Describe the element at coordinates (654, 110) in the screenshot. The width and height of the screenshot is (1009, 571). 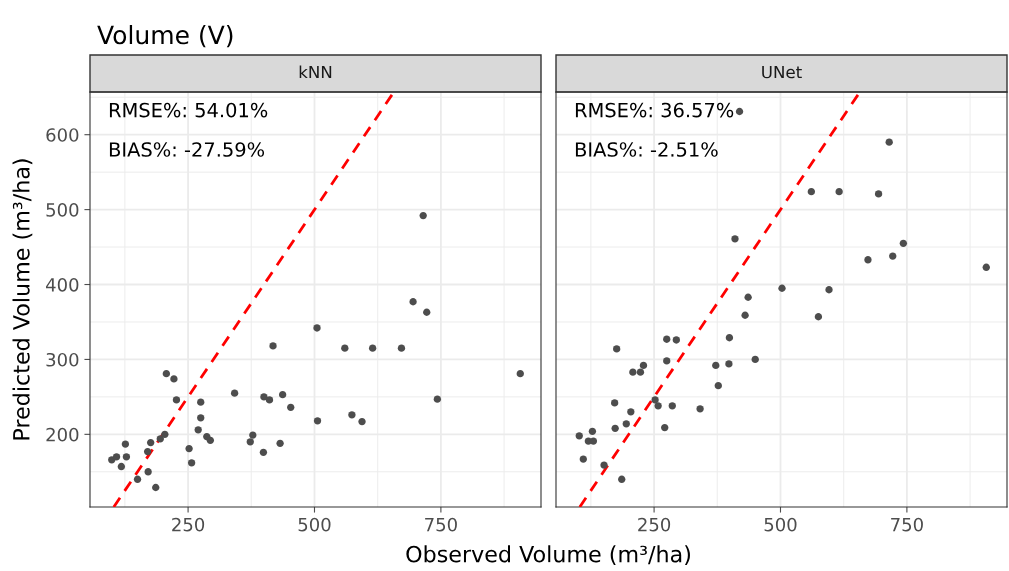
I see `annotation: RMSE%: 36.57%` at that location.